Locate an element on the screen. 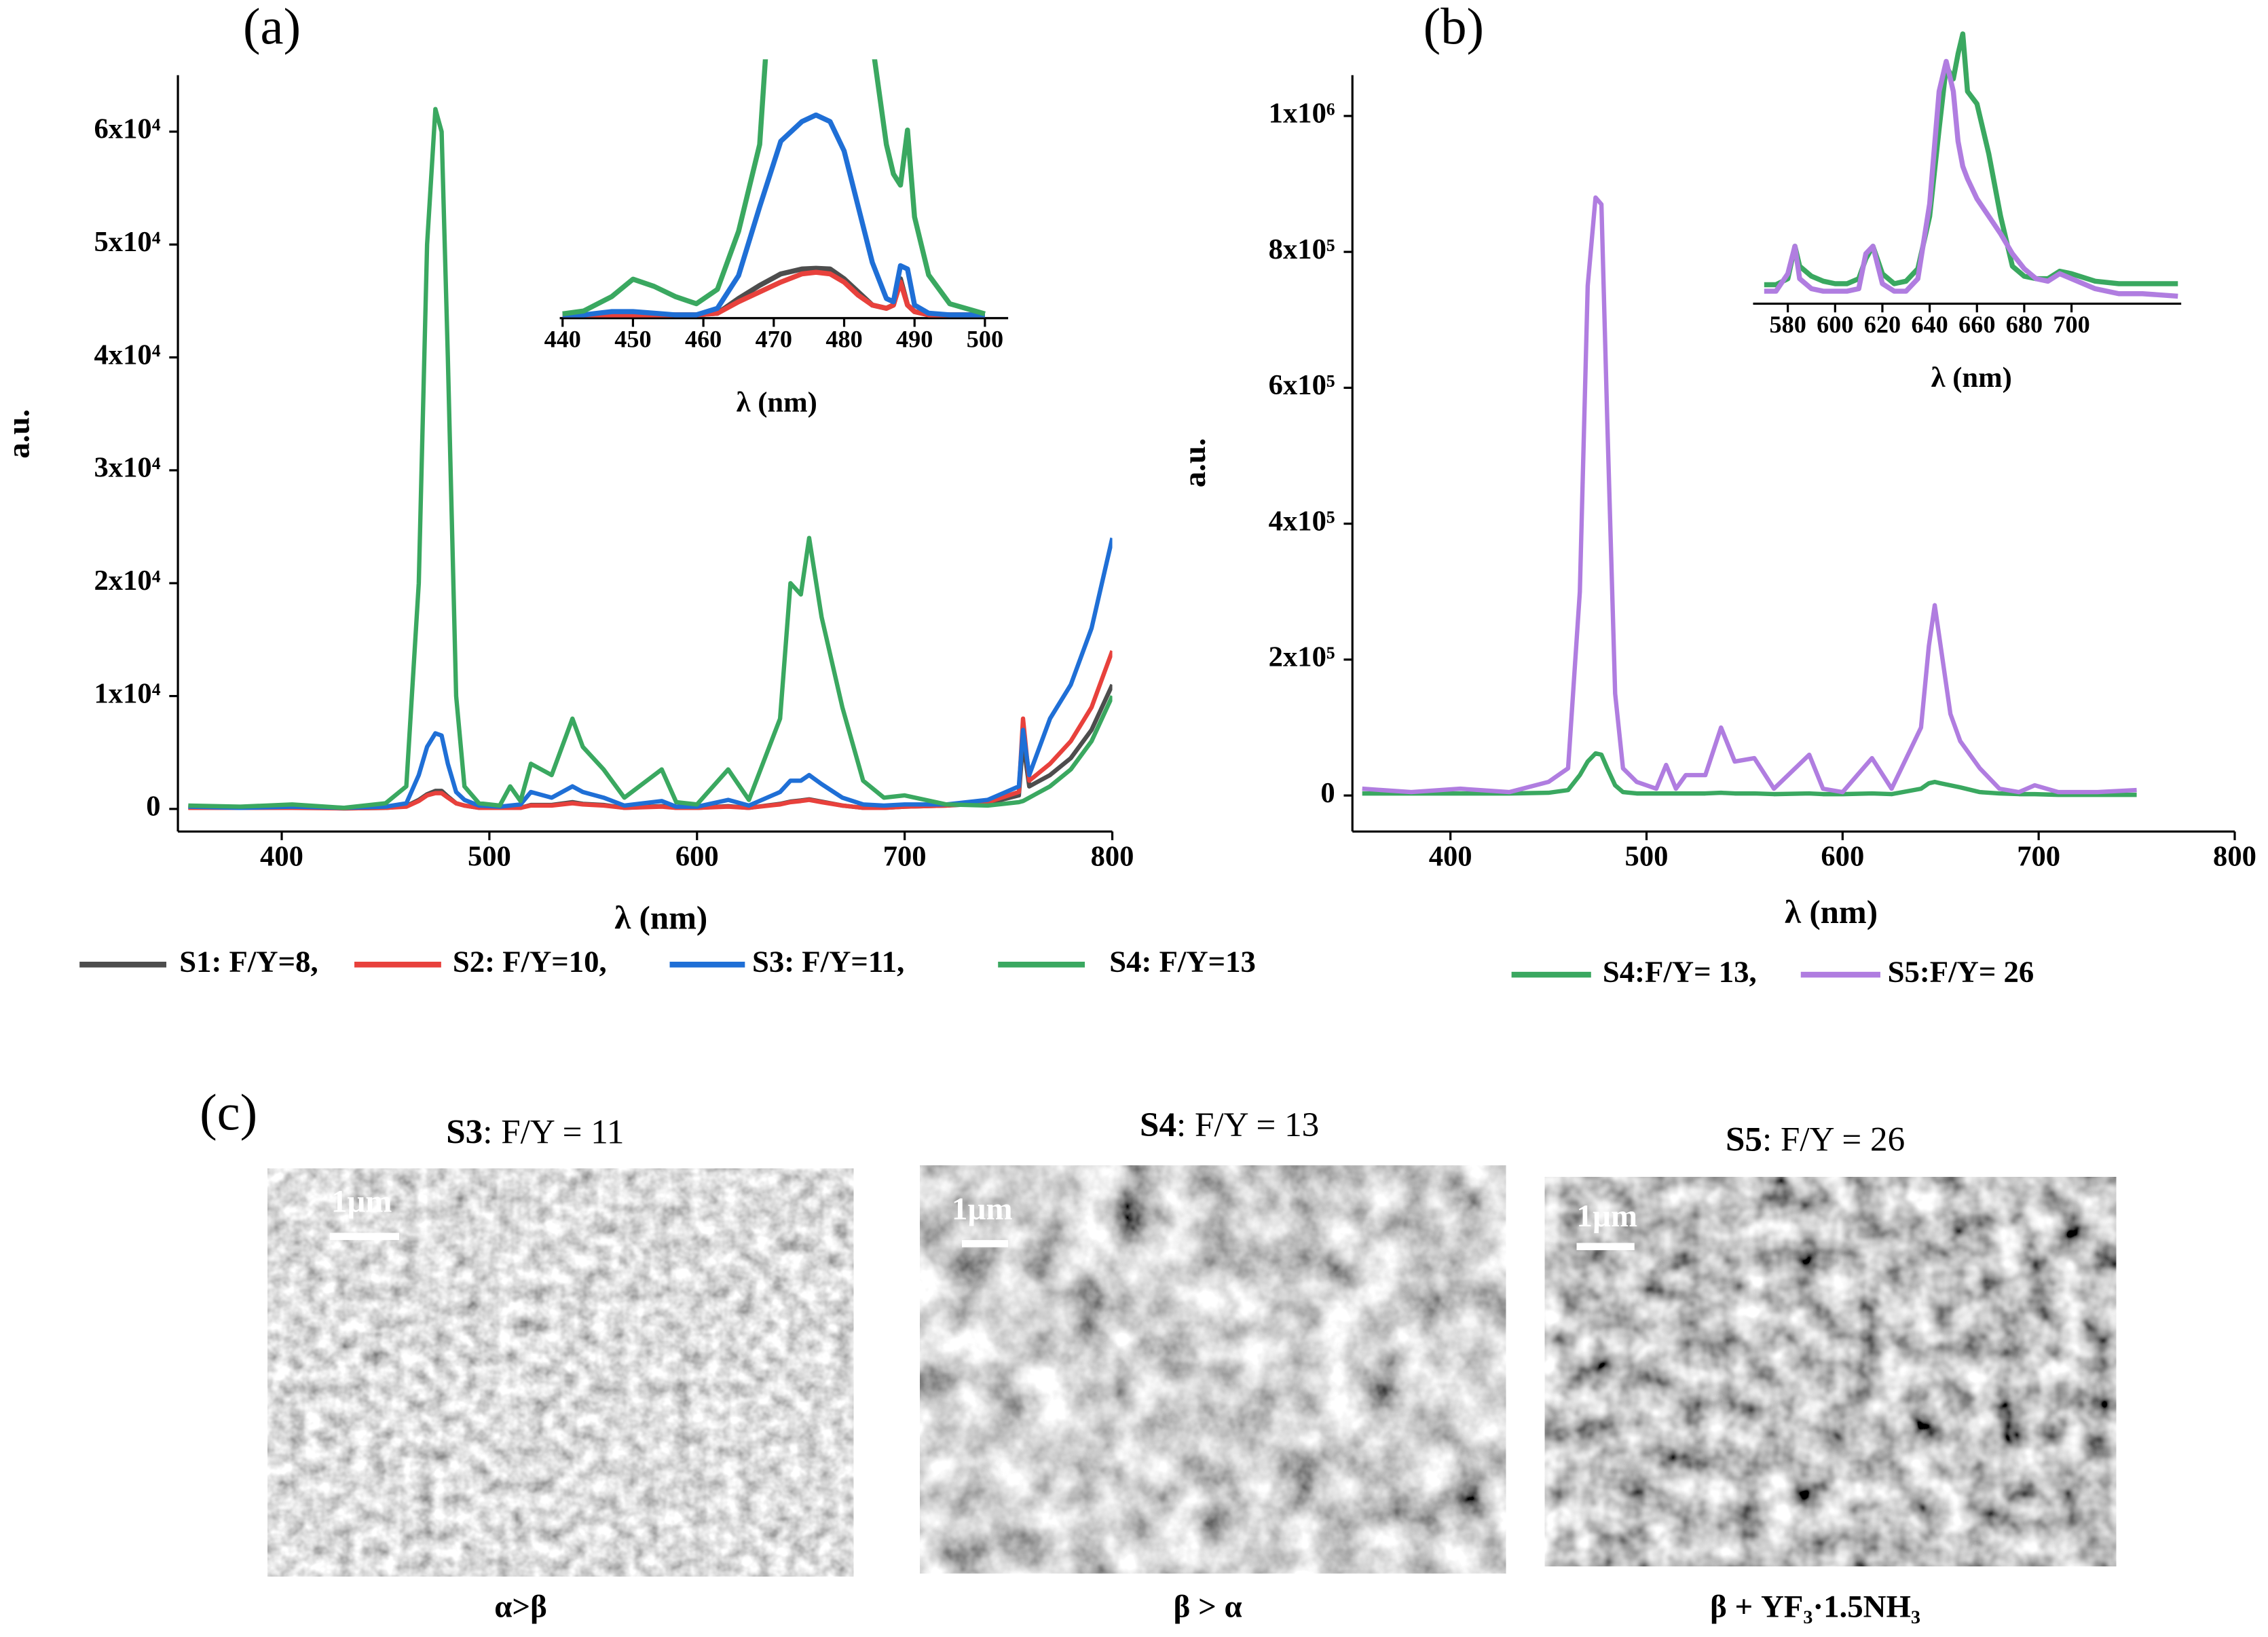  legend-label: S5:F/Y= 26 is located at coordinates (1961, 971).